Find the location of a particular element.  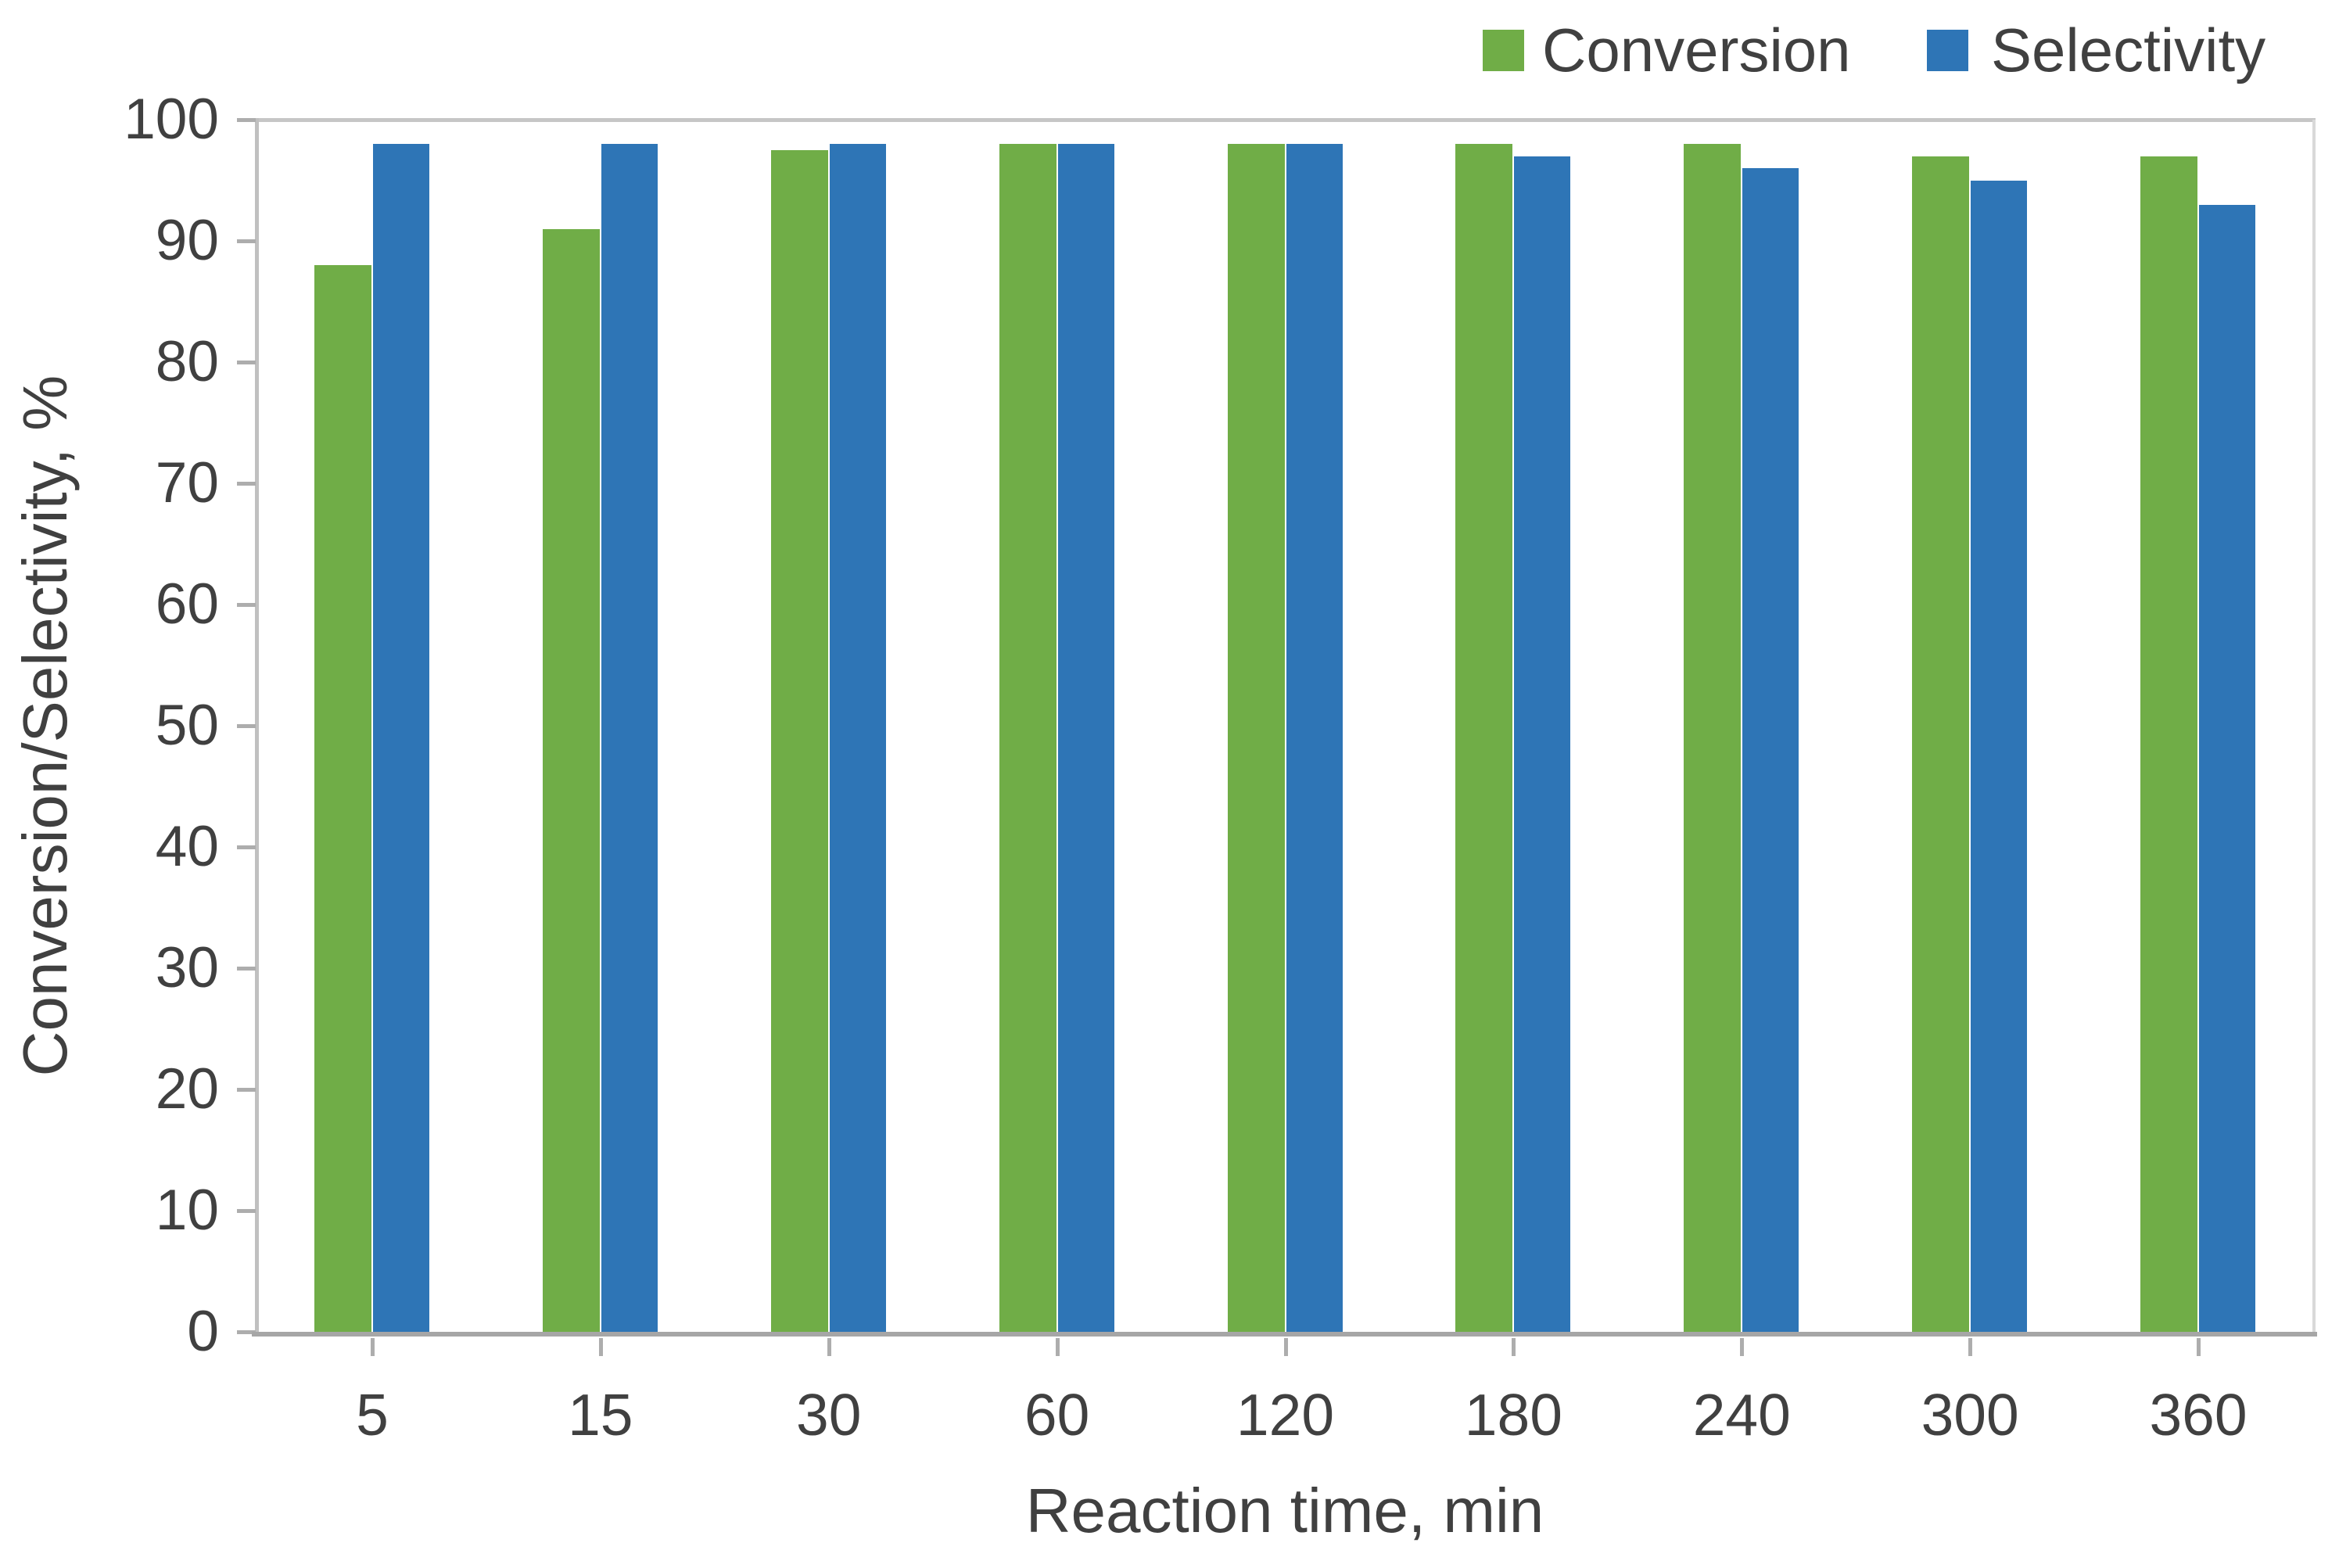

y-tick-label-60: 60 is located at coordinates (187, 604).